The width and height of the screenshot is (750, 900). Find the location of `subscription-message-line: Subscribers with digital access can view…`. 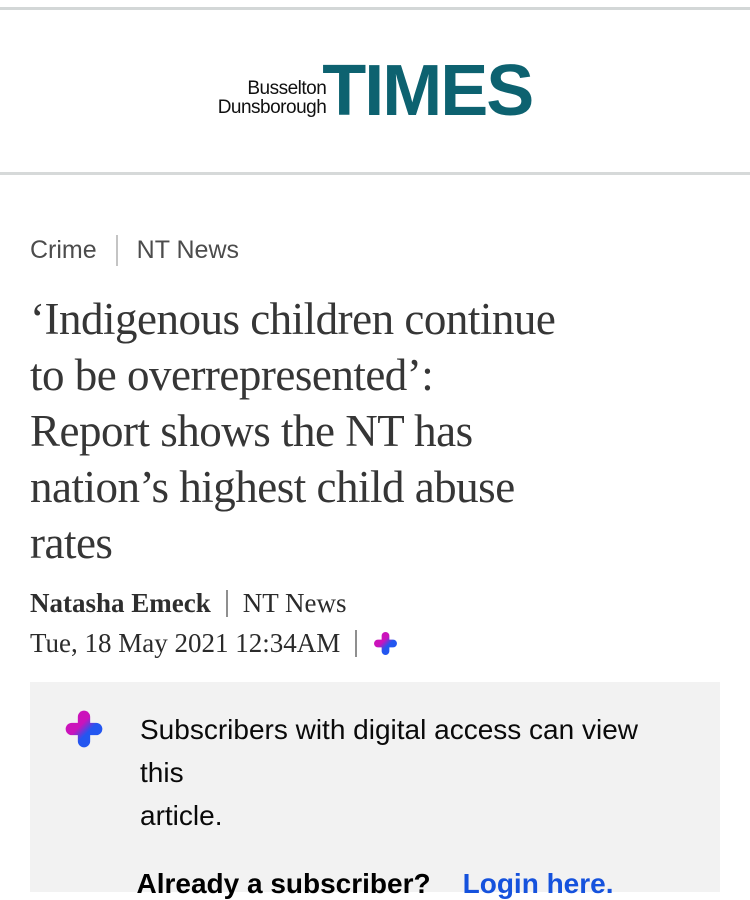

subscription-message-line: Subscribers with digital access can view… is located at coordinates (389, 751).